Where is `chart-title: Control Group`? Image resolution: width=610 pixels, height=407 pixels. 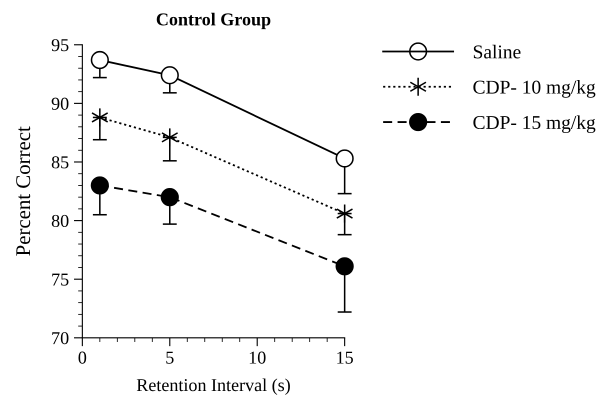 chart-title: Control Group is located at coordinates (213, 21).